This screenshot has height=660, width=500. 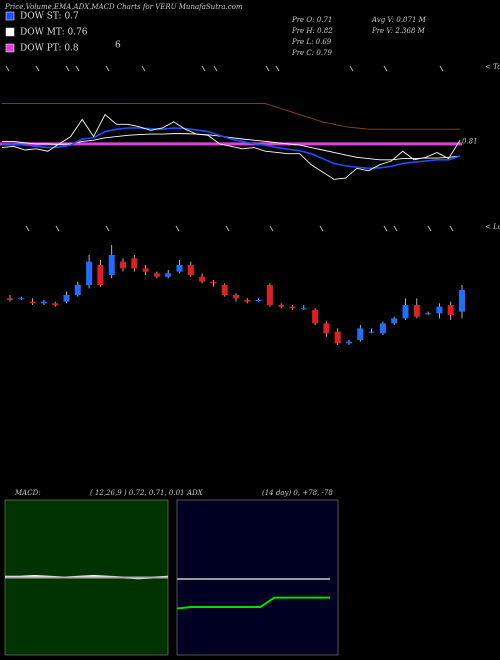 I want to click on stat: Pre C: 0.79, so click(x=311, y=53).